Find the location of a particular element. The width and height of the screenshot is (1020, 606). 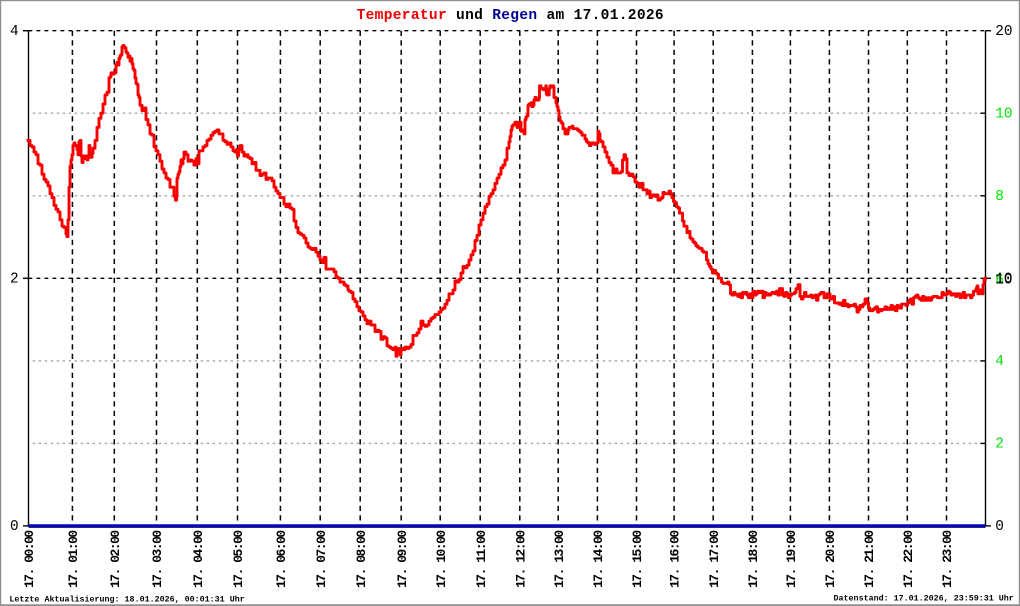

svg-text: 17. 22:00 is located at coordinates (908, 559).